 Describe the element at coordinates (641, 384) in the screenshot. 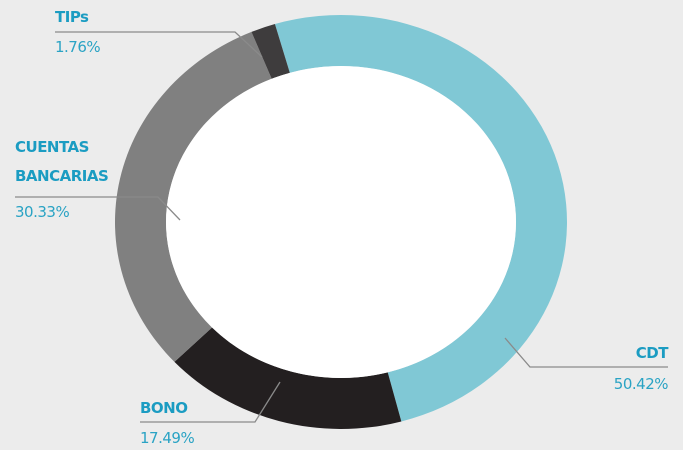

I see `value-label: 50.42%` at that location.